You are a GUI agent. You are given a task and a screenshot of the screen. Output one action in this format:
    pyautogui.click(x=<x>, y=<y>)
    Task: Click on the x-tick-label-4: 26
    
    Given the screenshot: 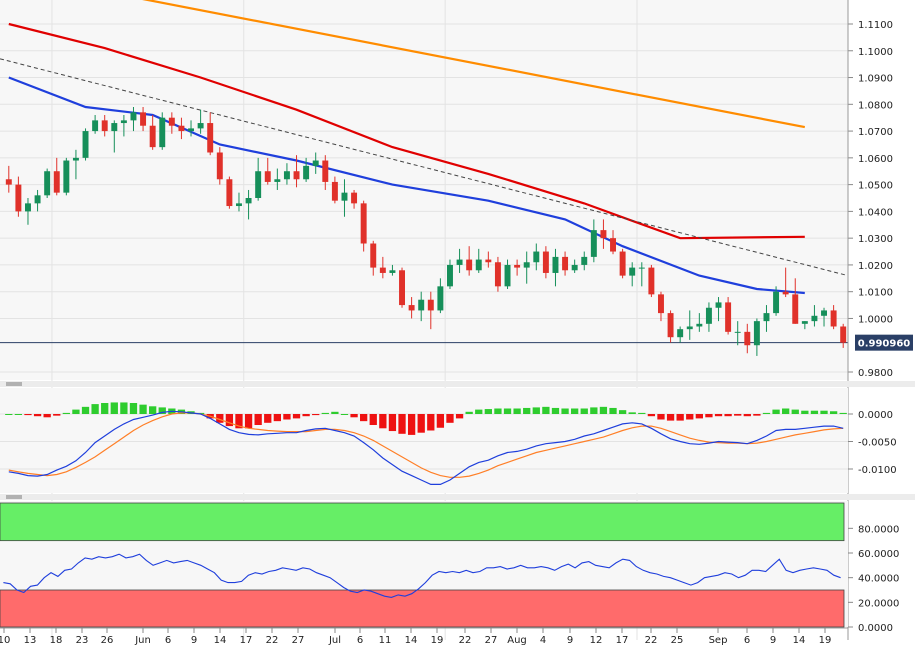 What is the action you would take?
    pyautogui.click(x=107, y=640)
    